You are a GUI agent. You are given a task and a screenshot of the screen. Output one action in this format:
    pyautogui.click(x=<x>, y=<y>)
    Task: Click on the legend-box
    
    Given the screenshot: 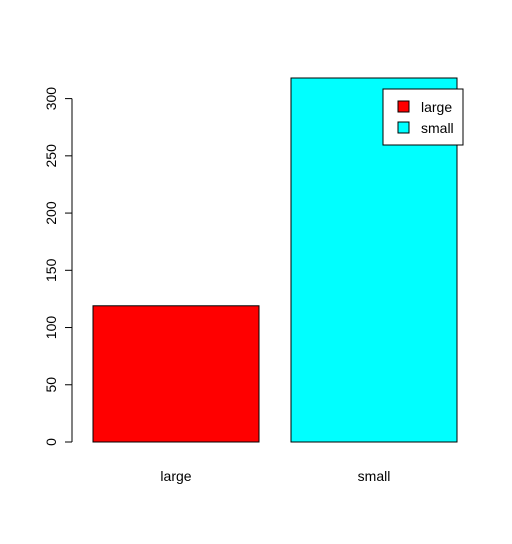 What is the action you would take?
    pyautogui.click(x=423, y=117)
    